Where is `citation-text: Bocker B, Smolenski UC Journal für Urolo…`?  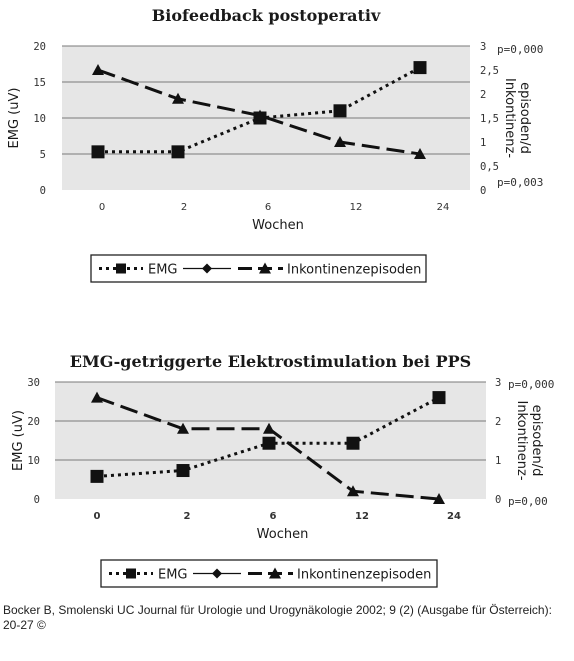
citation-text: Bocker B, Smolenski UC Journal für Urolo… is located at coordinates (277, 617).